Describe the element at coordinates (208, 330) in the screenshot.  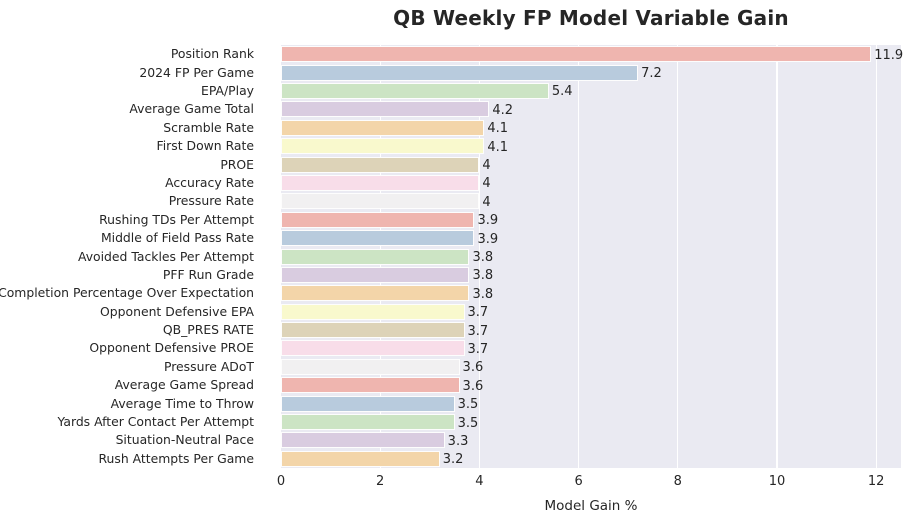
I see `y-tick-label: QB_PRES RATE` at that location.